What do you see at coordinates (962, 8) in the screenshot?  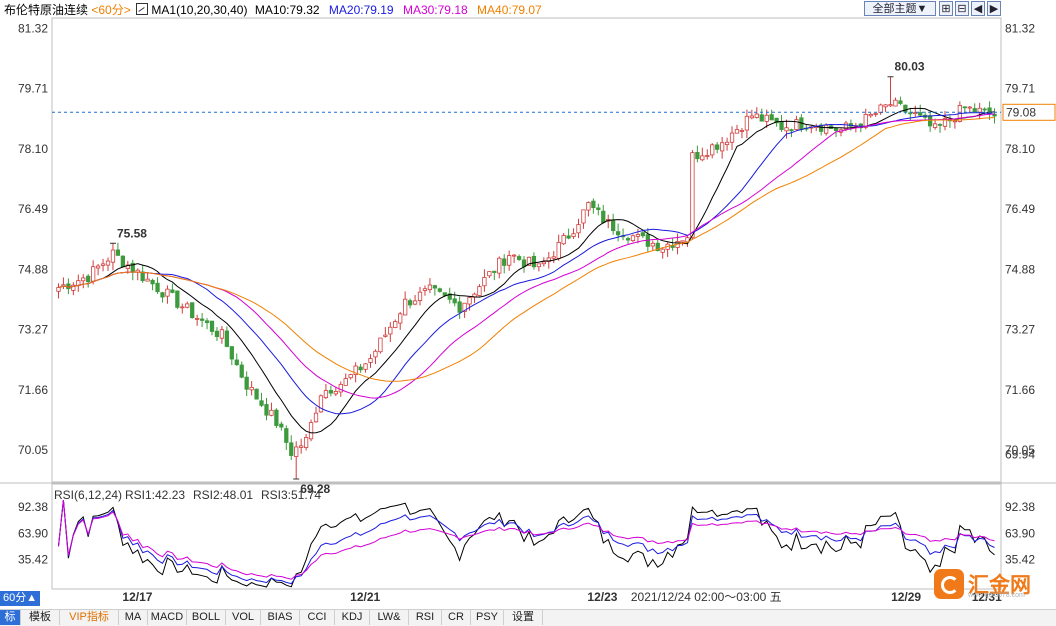 I see `zoom-out-icon: ⊟` at bounding box center [962, 8].